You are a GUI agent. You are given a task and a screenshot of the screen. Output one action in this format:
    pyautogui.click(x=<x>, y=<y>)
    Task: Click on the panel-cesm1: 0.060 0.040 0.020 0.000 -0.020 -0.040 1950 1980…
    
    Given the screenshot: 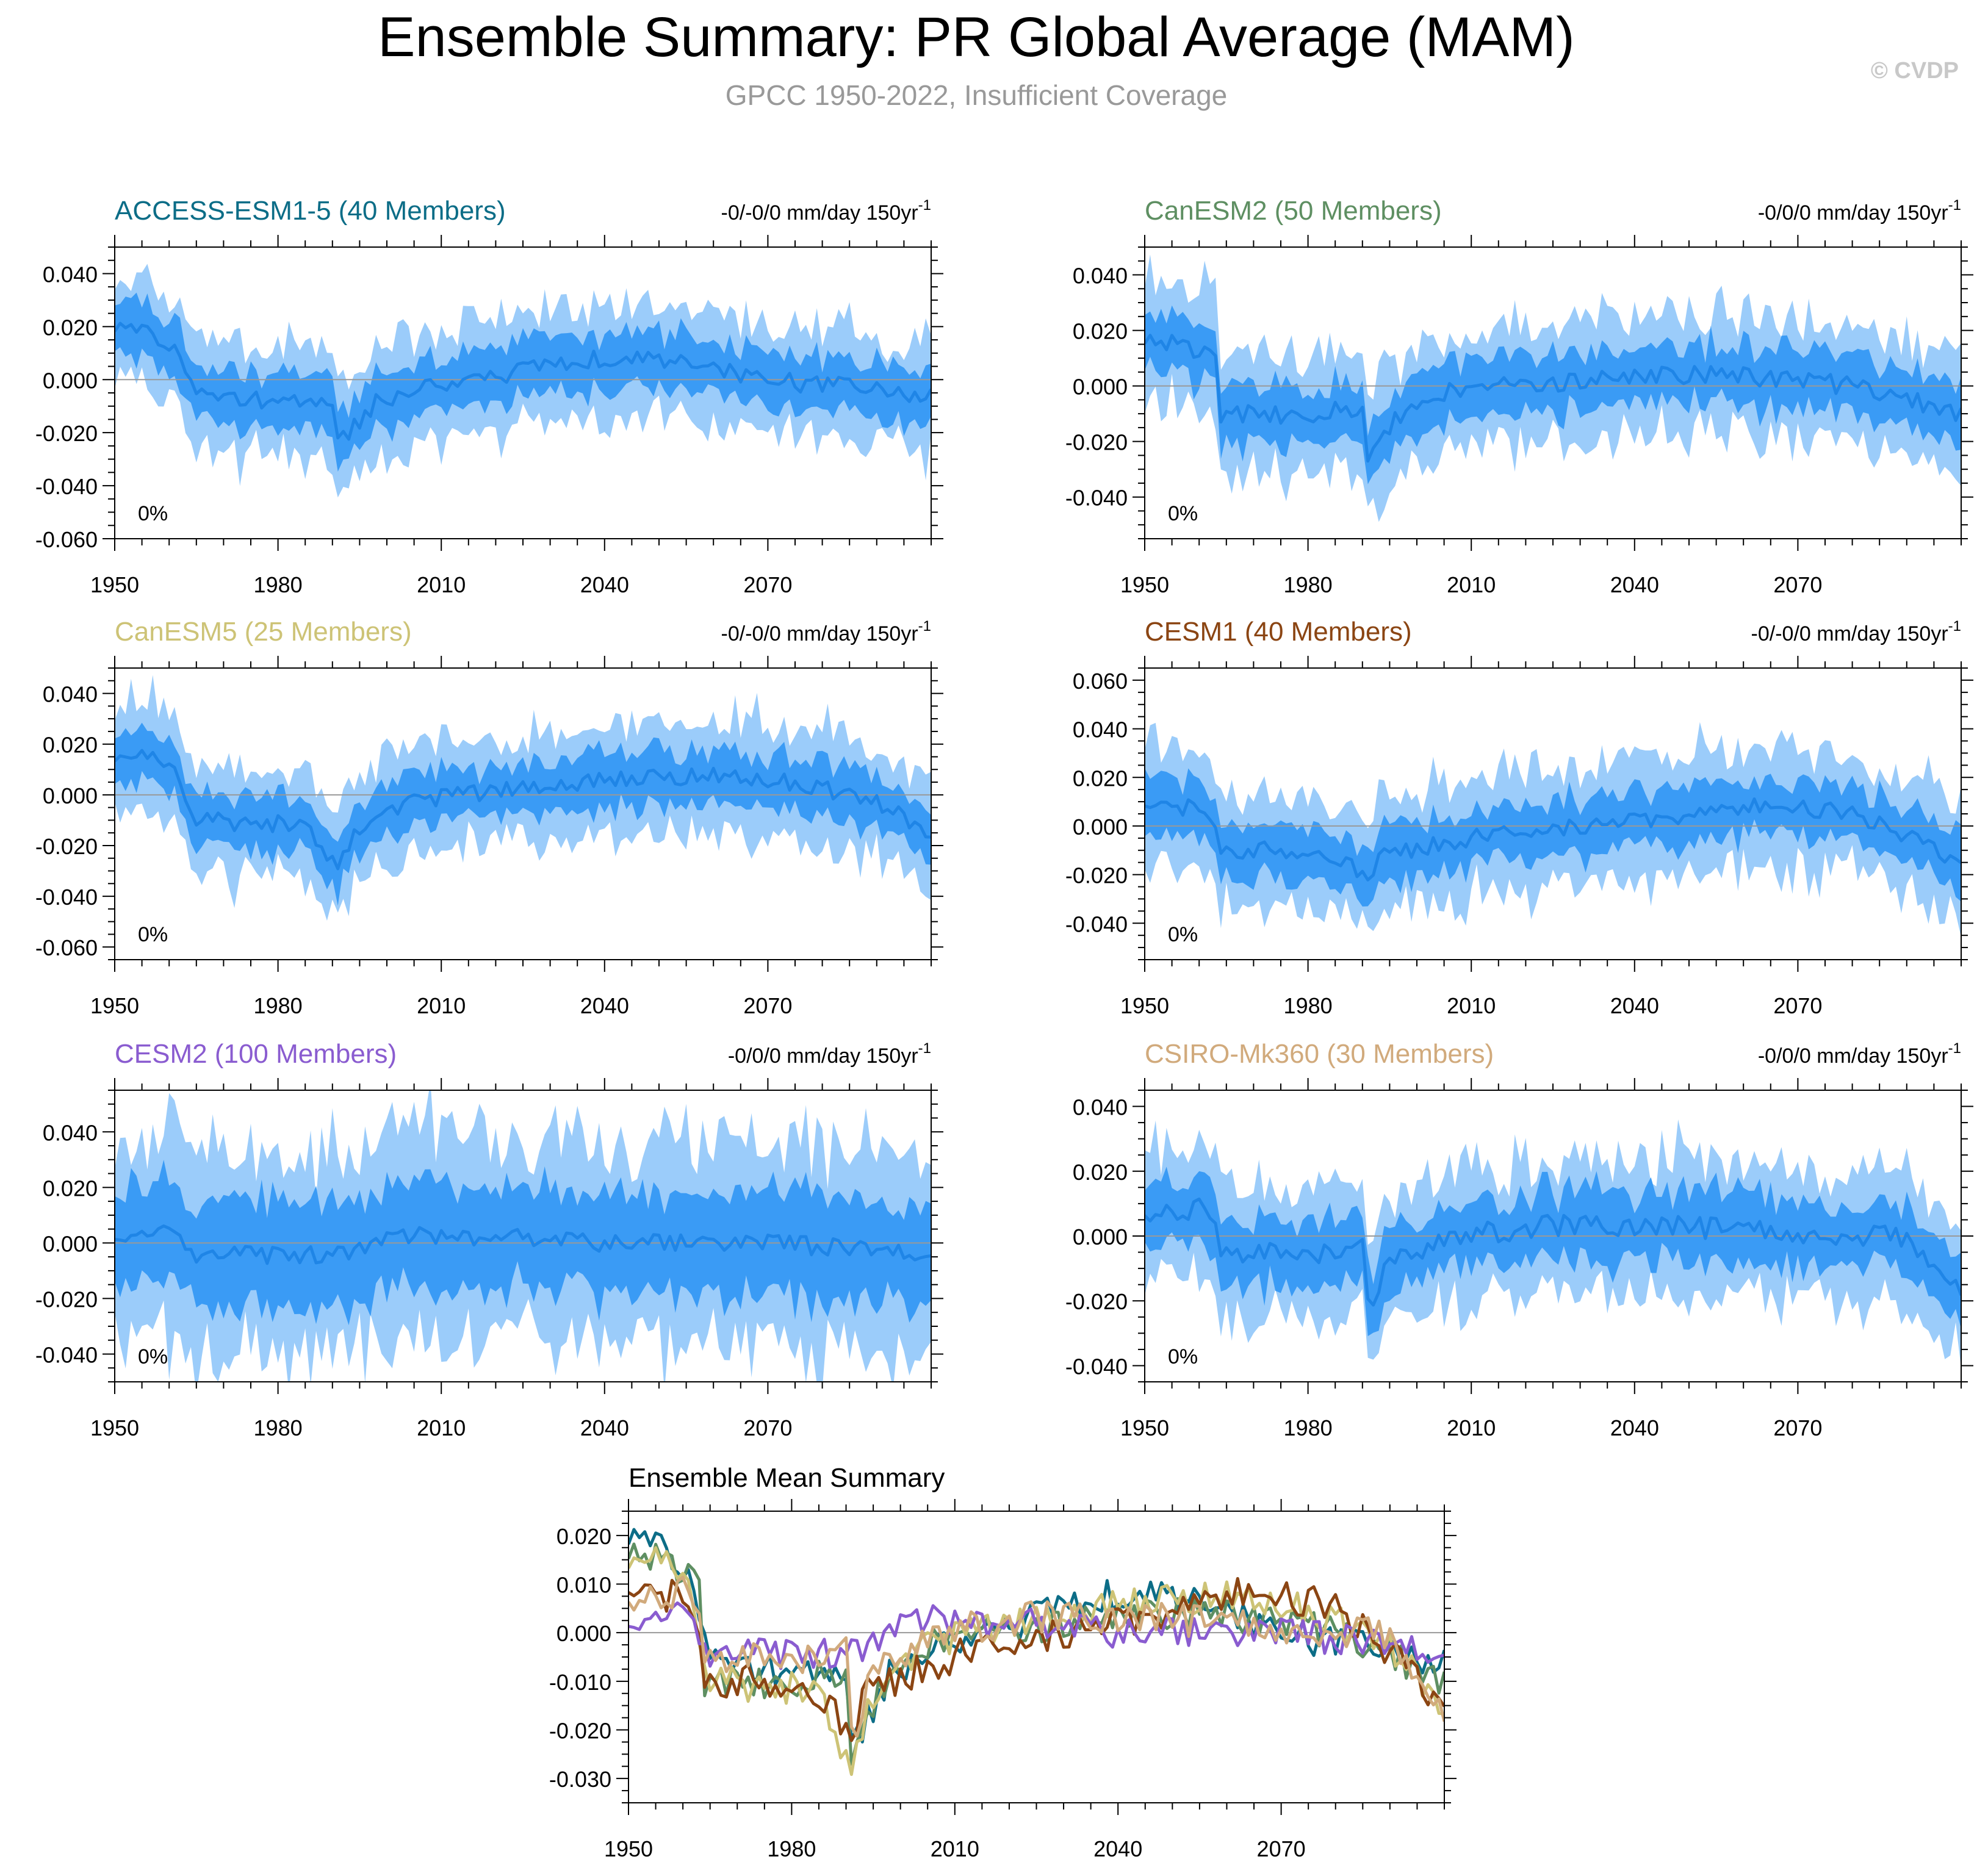 What is the action you would take?
    pyautogui.click(x=1519, y=817)
    